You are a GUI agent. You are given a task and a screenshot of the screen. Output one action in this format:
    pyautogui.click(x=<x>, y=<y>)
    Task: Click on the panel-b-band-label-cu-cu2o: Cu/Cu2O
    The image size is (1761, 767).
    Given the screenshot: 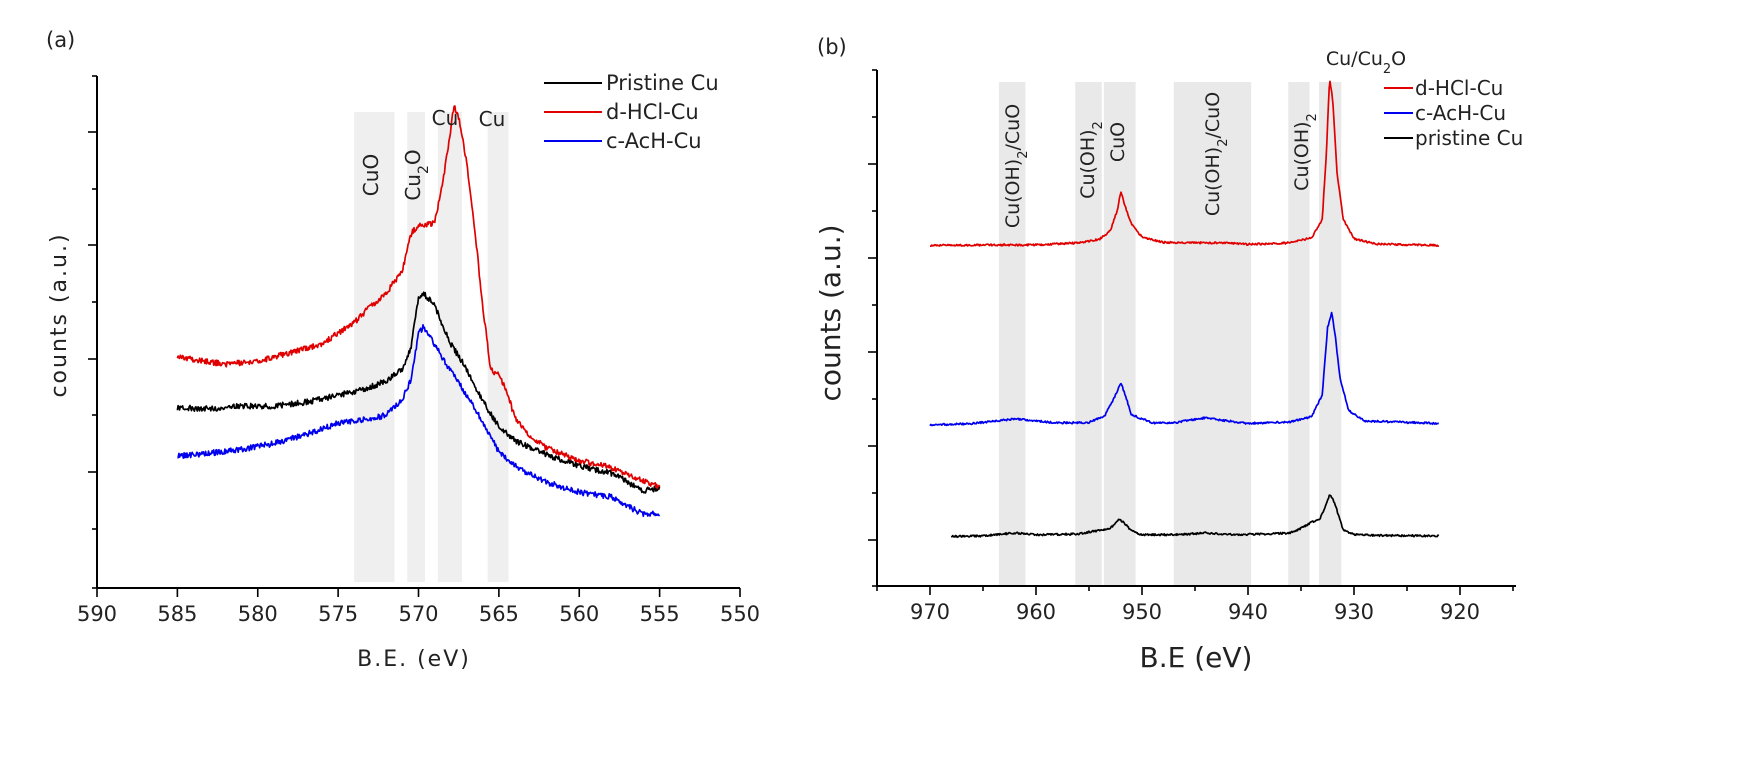 What is the action you would take?
    pyautogui.click(x=1366, y=62)
    